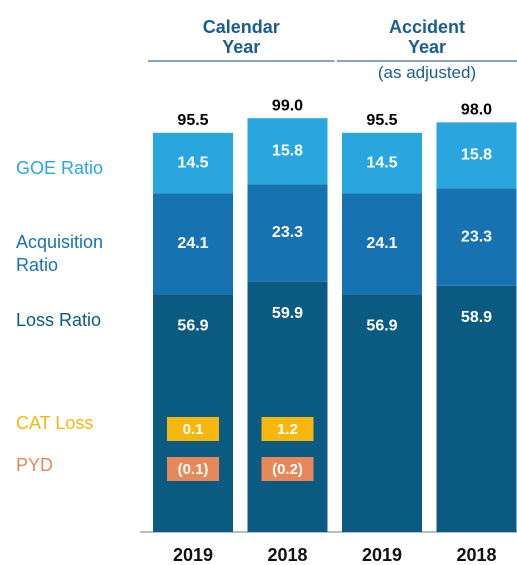 The width and height of the screenshot is (517, 565). I want to click on group-title: Calendar Year, so click(241, 37).